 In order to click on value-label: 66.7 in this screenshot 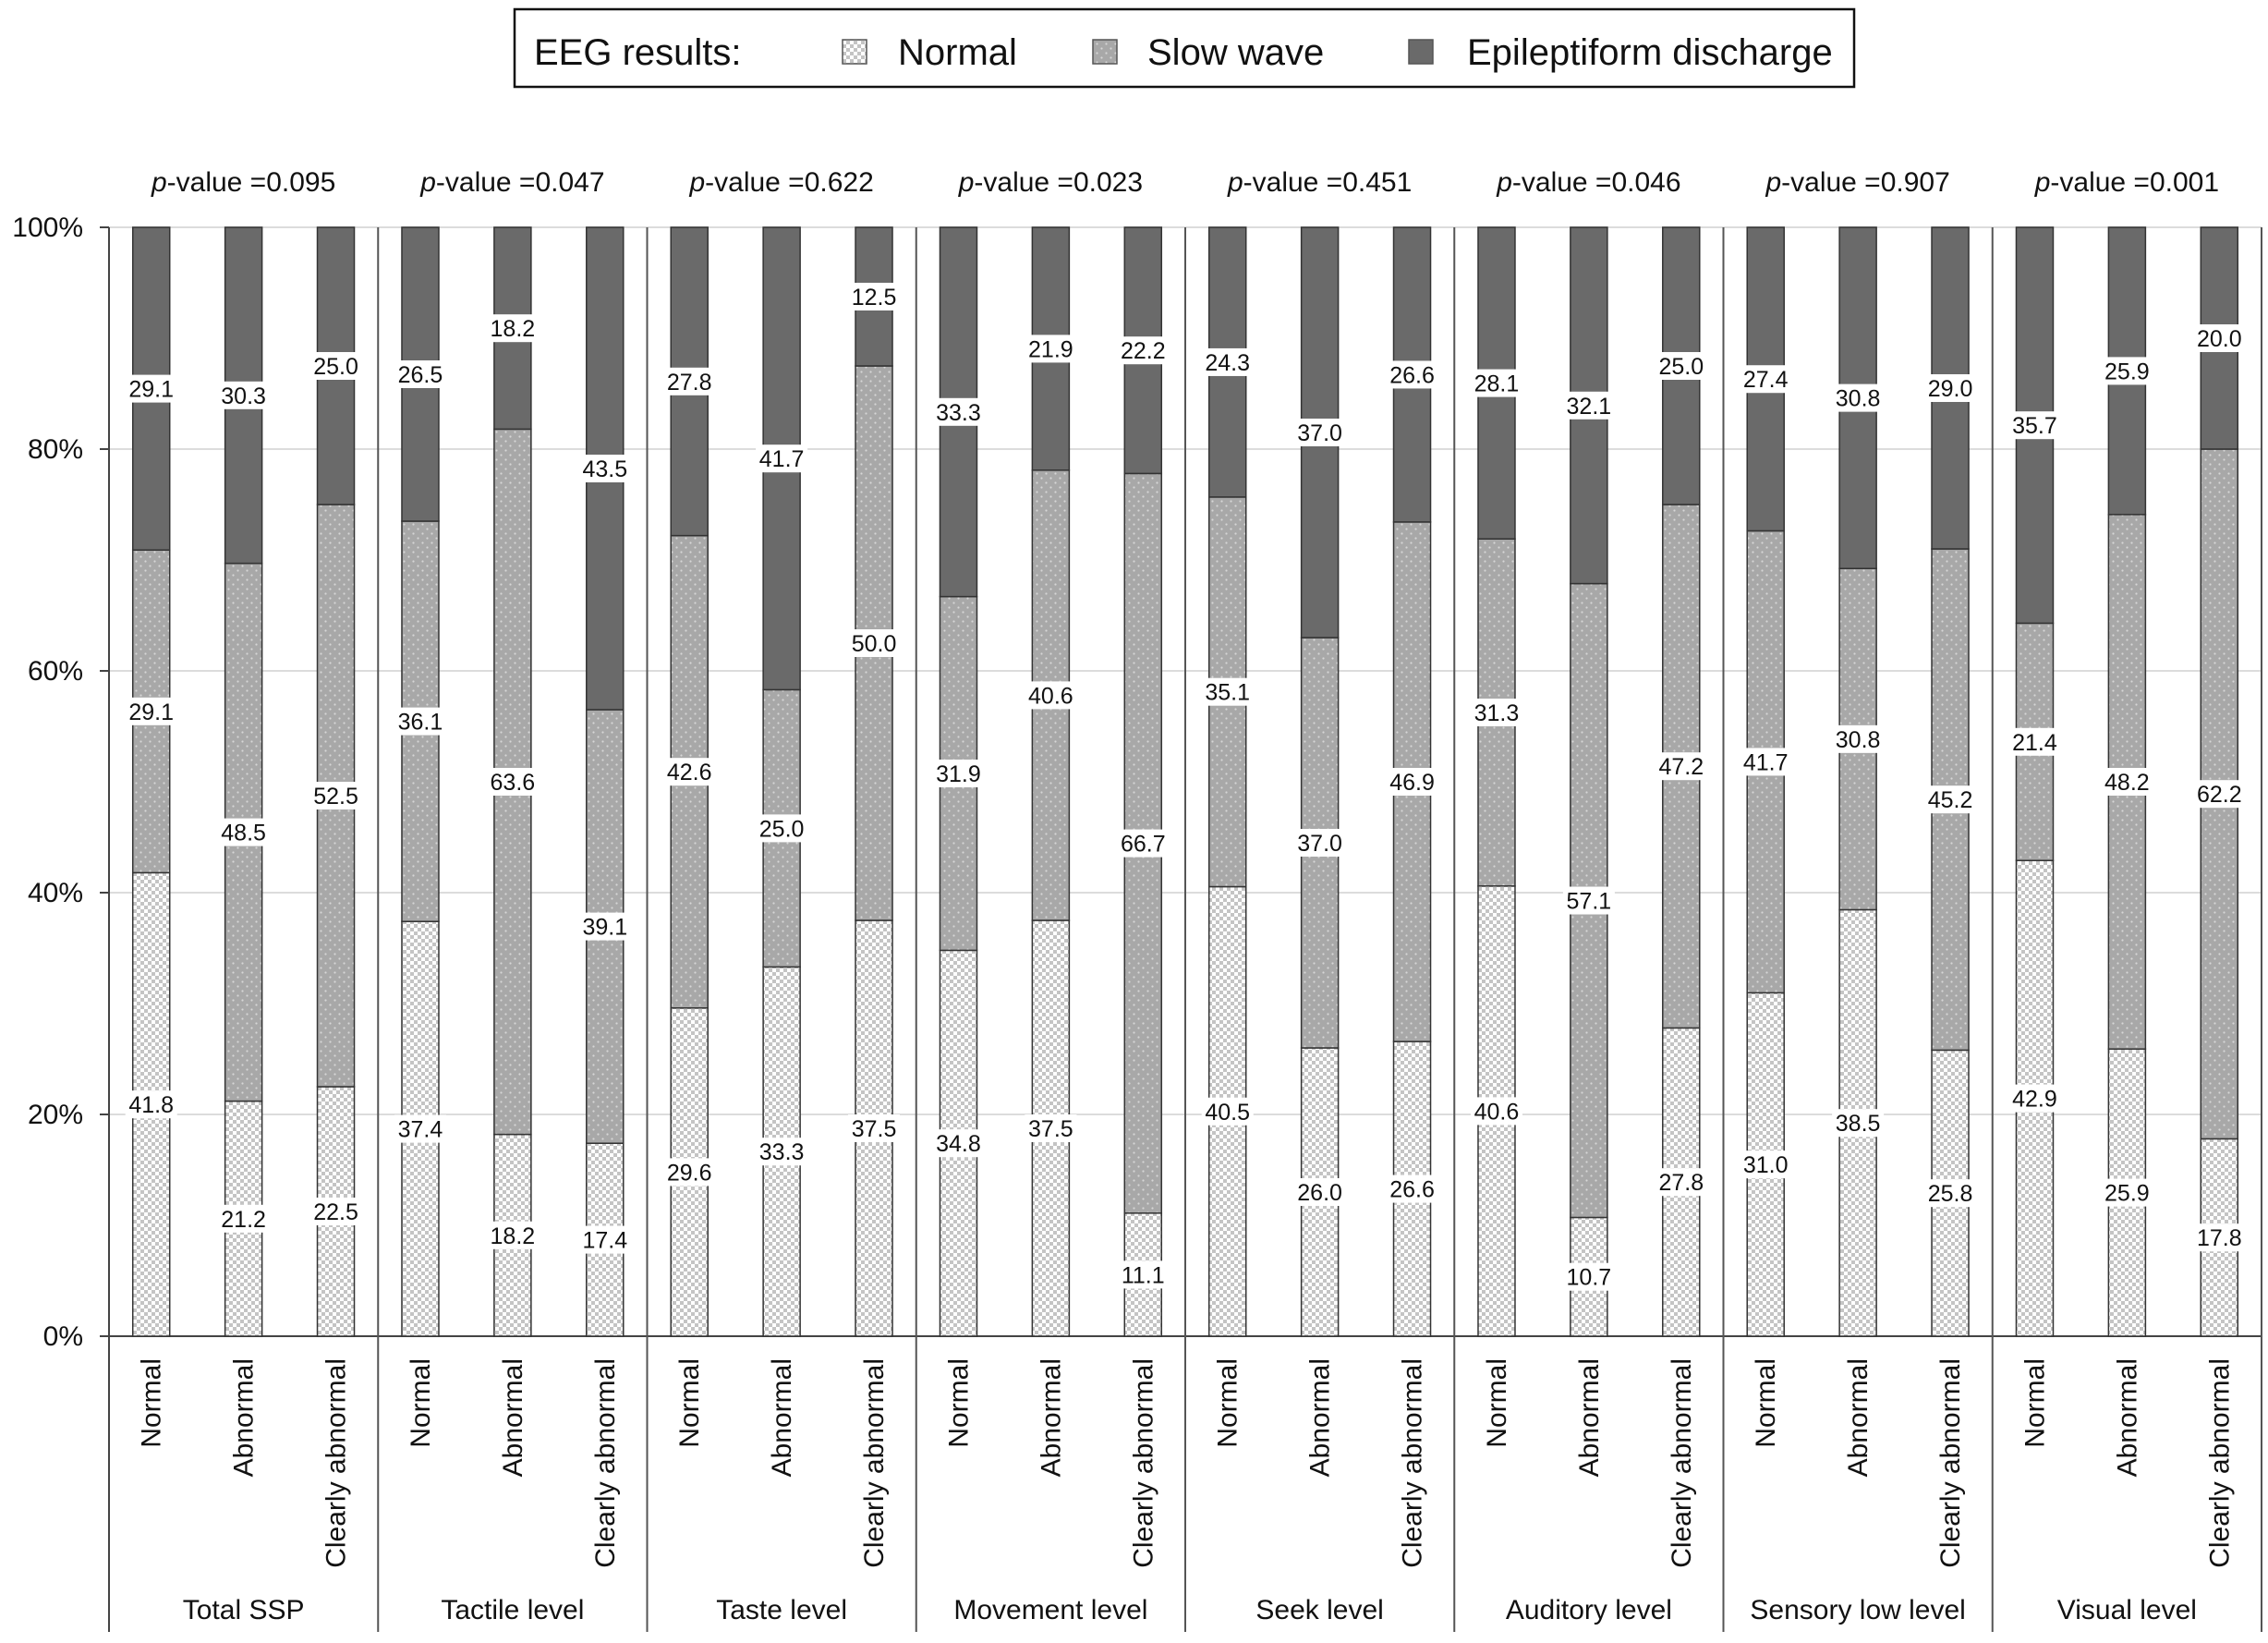, I will do `click(1143, 845)`.